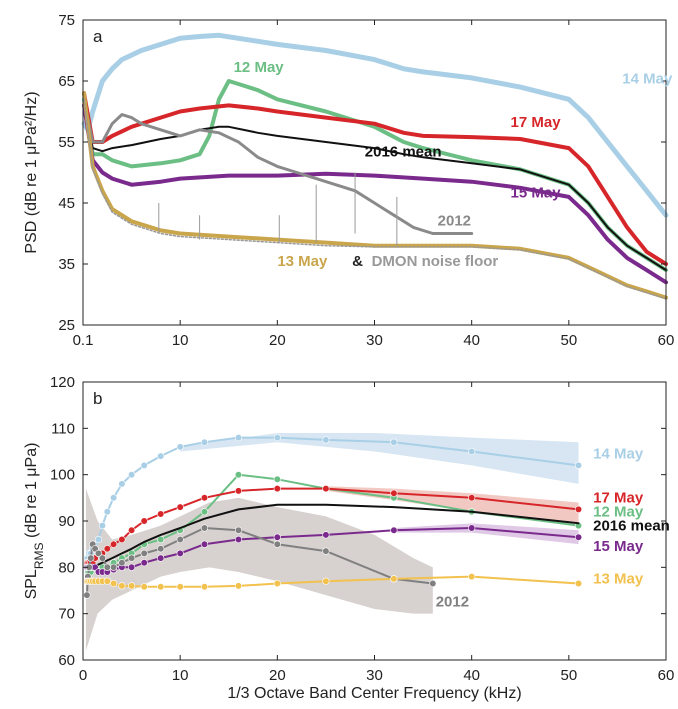 This screenshot has width=678, height=709. What do you see at coordinates (98, 36) in the screenshot?
I see `panel-label: a` at bounding box center [98, 36].